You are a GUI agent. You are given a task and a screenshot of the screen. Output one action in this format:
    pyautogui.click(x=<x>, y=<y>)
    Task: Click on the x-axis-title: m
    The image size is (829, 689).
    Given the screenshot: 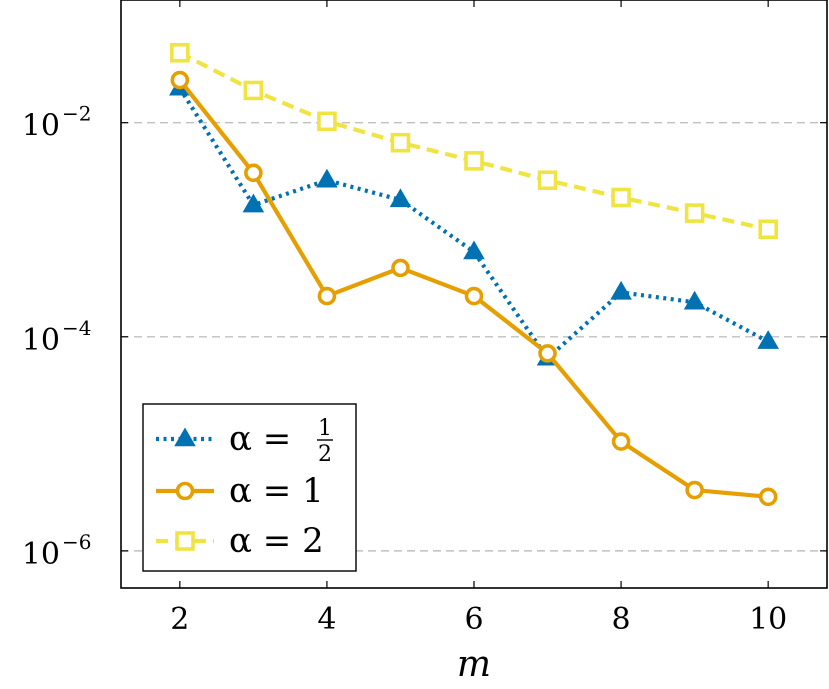 What is the action you would take?
    pyautogui.click(x=474, y=664)
    